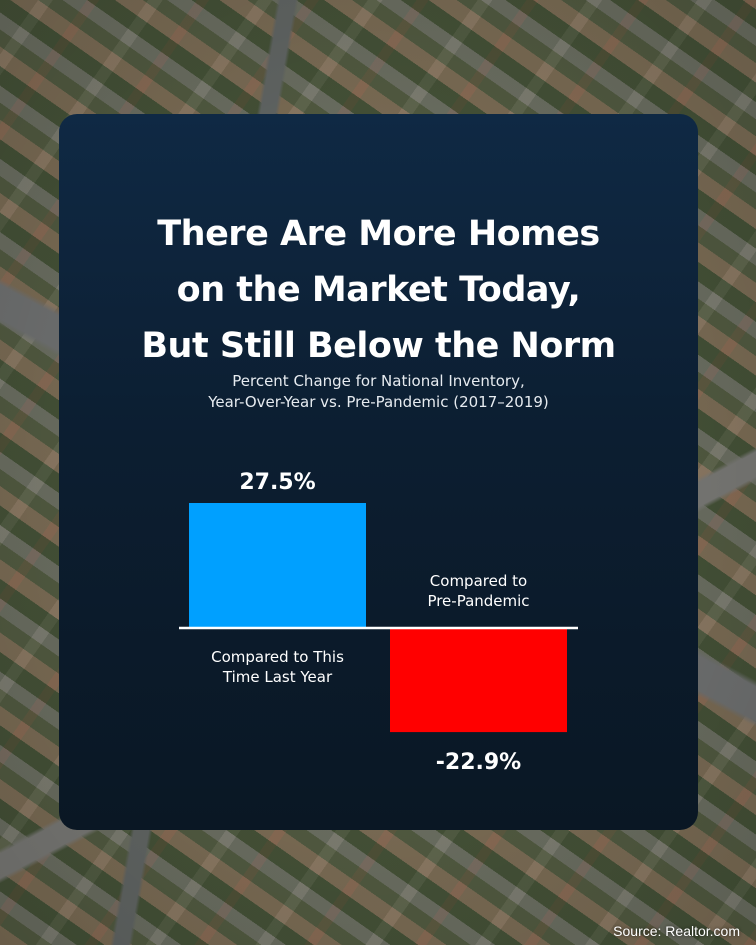 The height and width of the screenshot is (945, 756). What do you see at coordinates (478, 601) in the screenshot?
I see `category-label-2-line-2: Pre-Pandemic` at bounding box center [478, 601].